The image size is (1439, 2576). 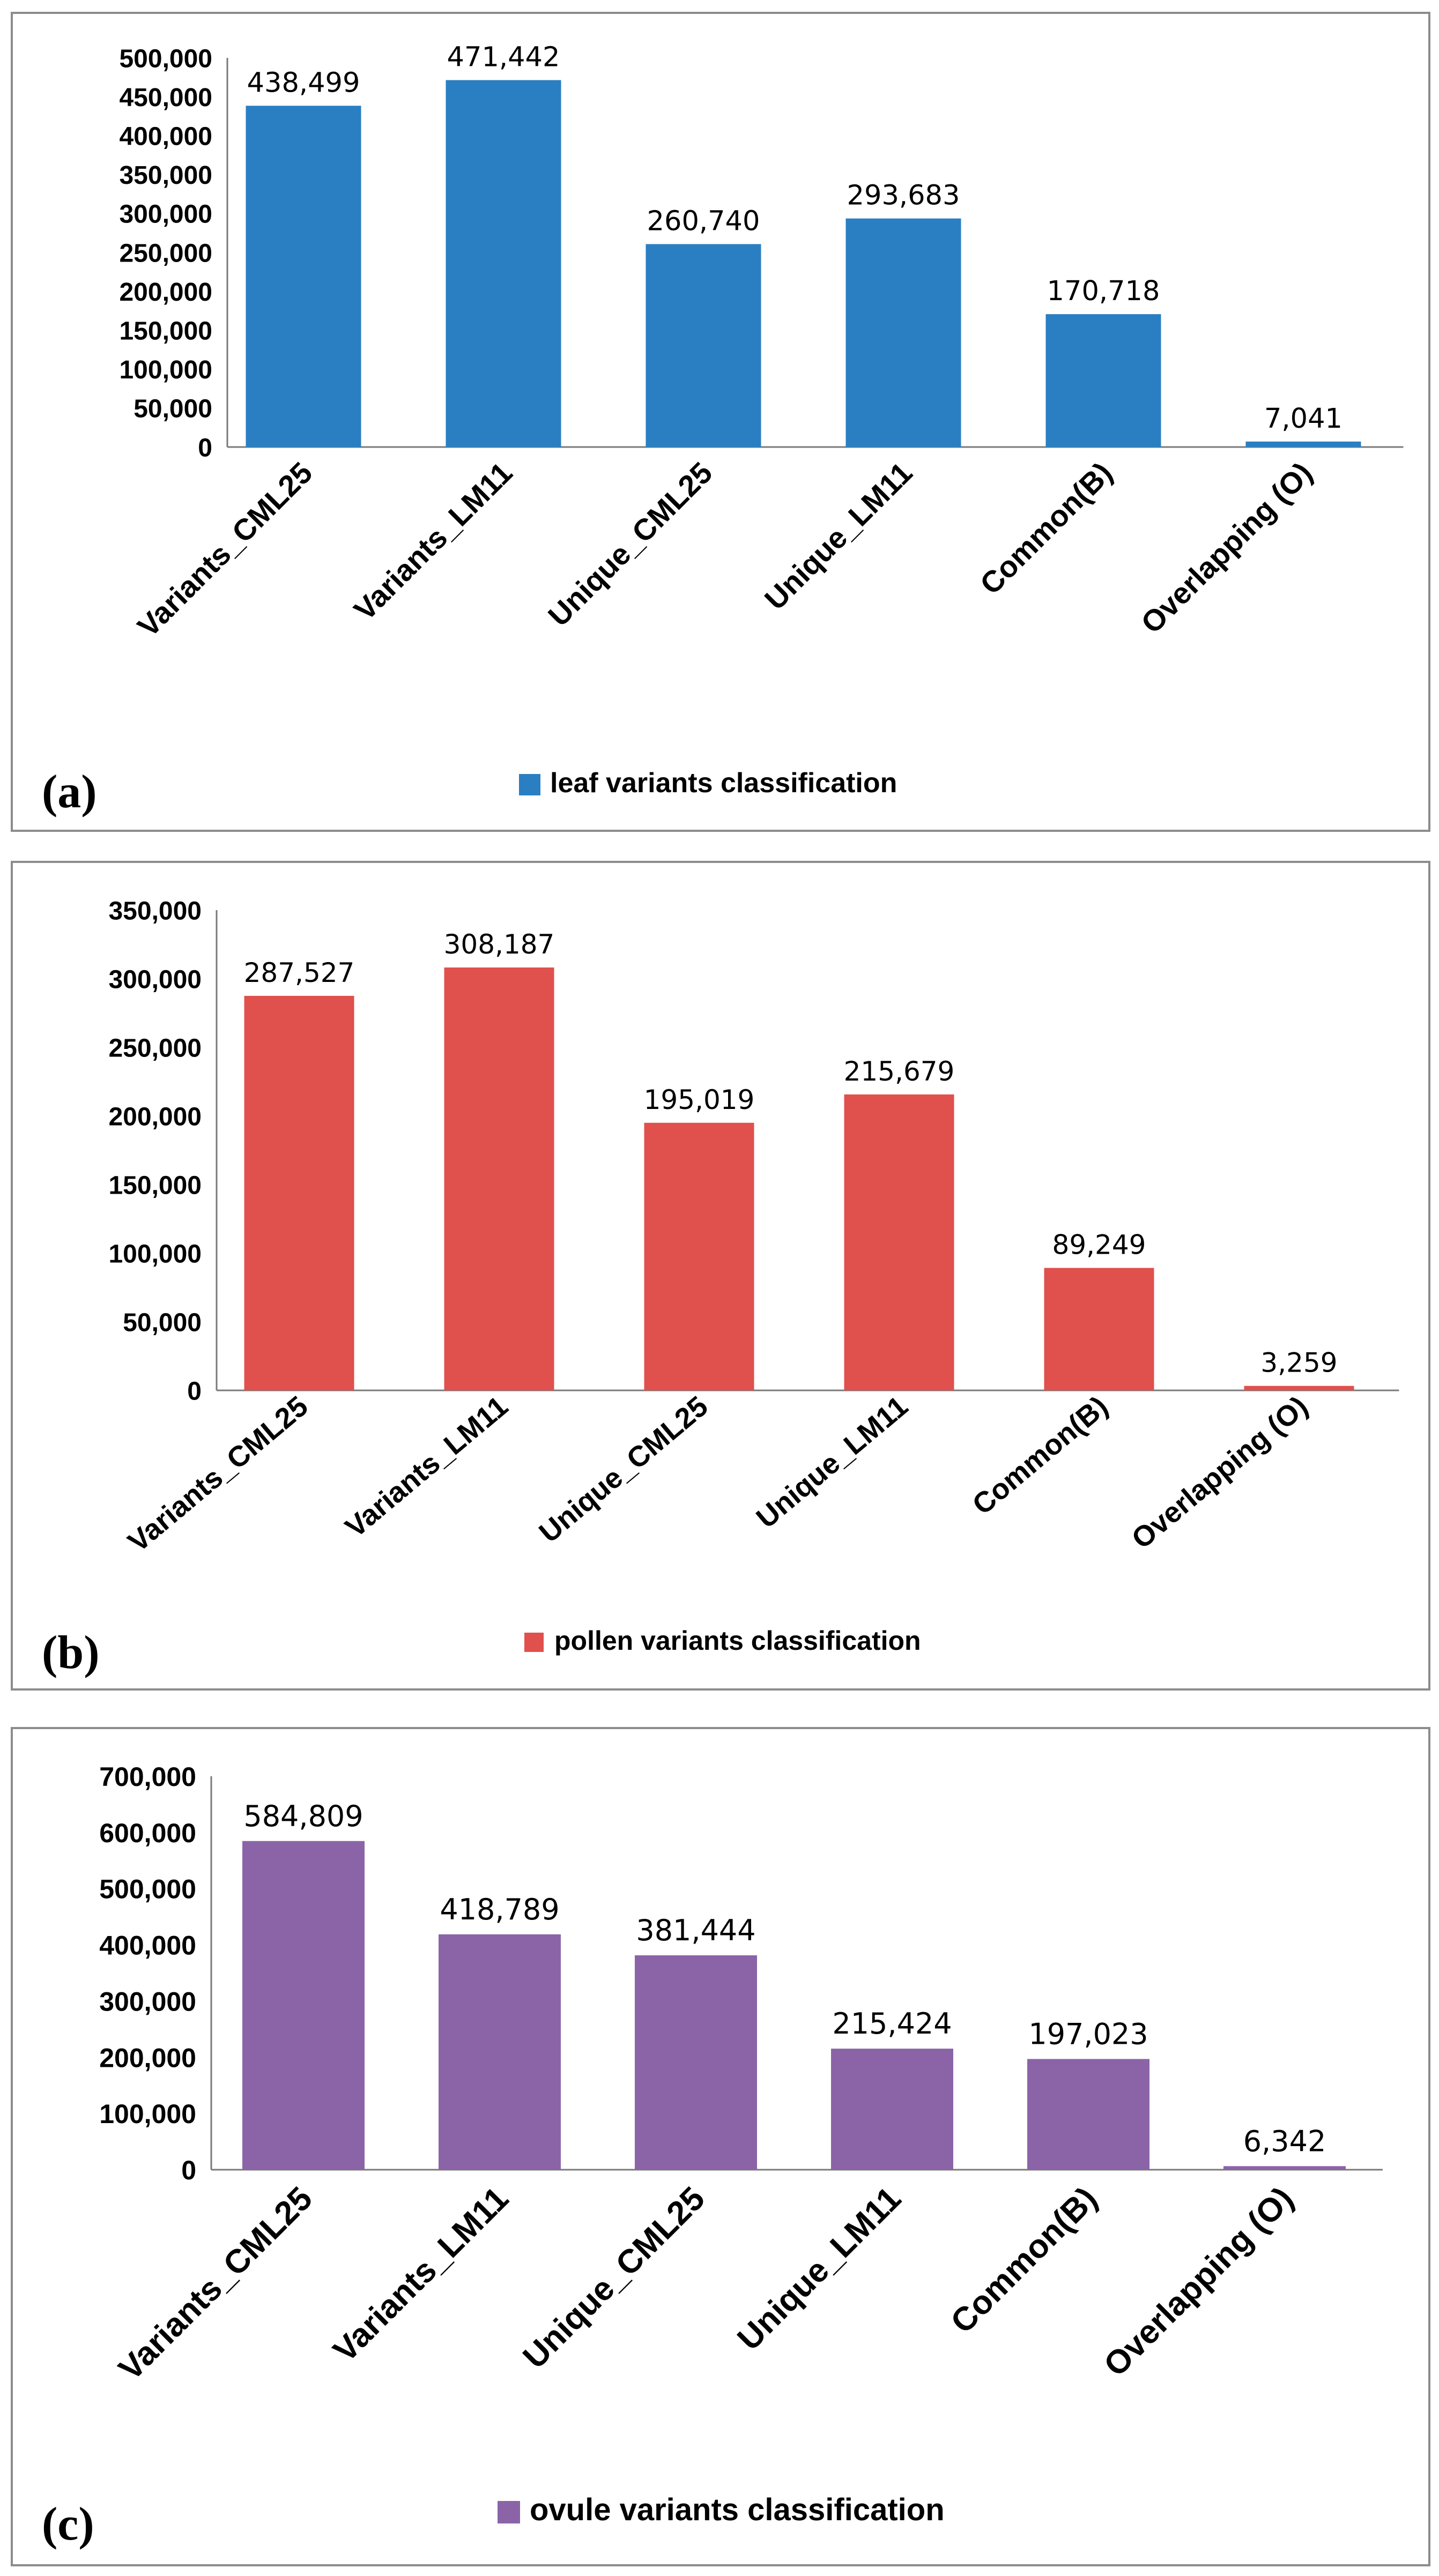 I want to click on ovule-y-tick-label: 500,000, so click(x=147, y=1889).